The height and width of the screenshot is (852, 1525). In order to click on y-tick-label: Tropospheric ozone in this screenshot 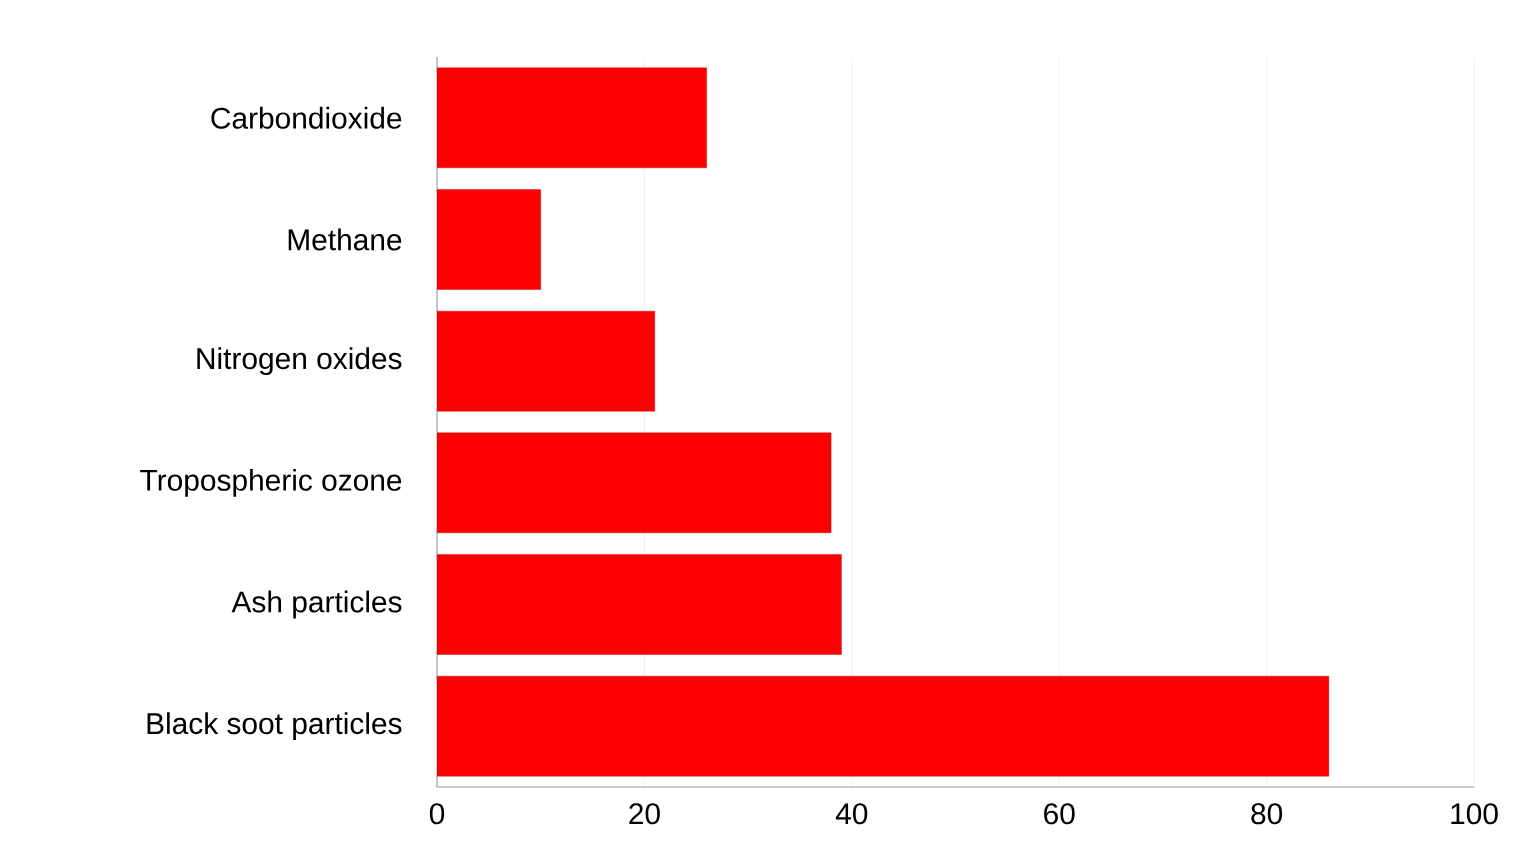, I will do `click(271, 482)`.